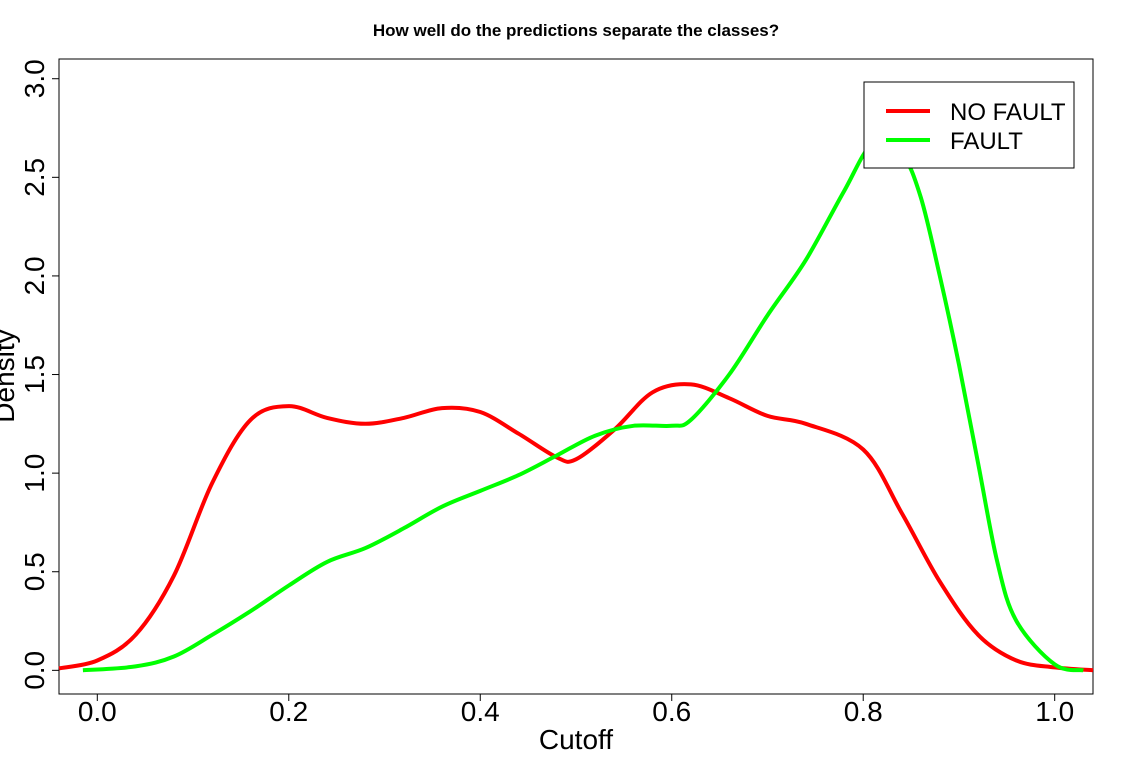 The height and width of the screenshot is (768, 1124). Describe the element at coordinates (863, 711) in the screenshot. I see `x-tick-label-4: 0.8` at that location.